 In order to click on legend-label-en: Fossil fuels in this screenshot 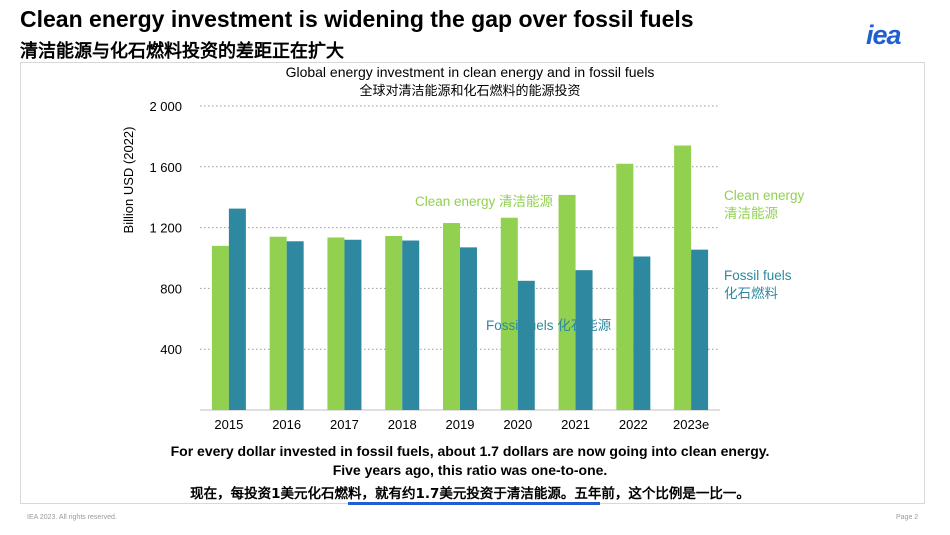, I will do `click(758, 275)`.